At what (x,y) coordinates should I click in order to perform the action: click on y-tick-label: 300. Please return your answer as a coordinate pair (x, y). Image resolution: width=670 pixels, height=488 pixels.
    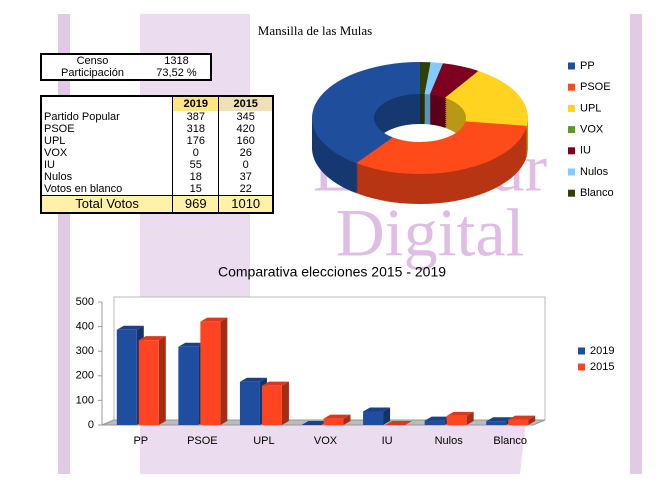
    Looking at the image, I should click on (85, 351).